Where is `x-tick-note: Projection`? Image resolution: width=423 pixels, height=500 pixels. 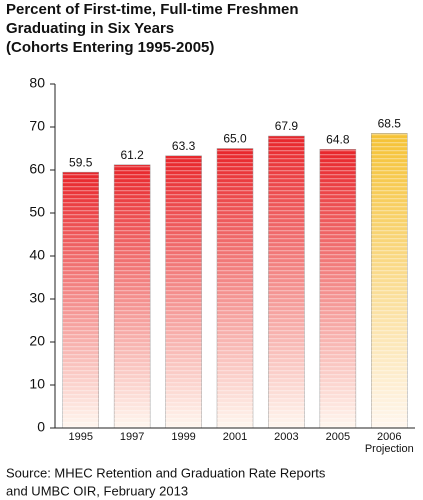
x-tick-note: Projection is located at coordinates (389, 449).